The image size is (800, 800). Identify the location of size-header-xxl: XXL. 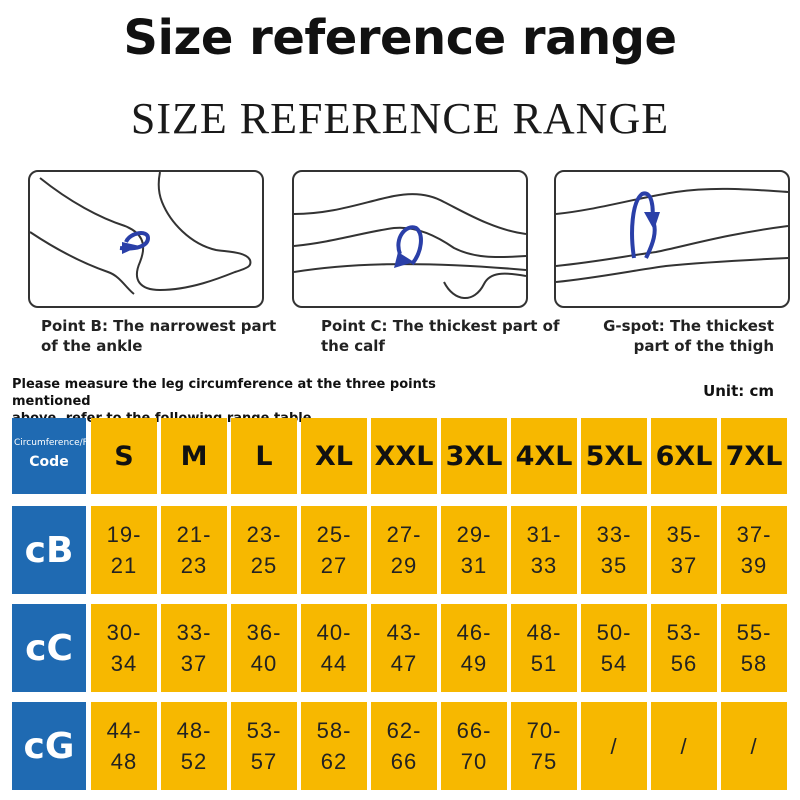
(404, 456).